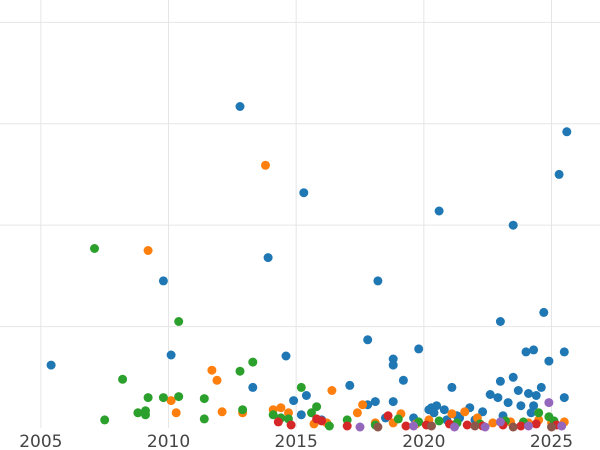  What do you see at coordinates (423, 441) in the screenshot?
I see `x-tick-label: 2020` at bounding box center [423, 441].